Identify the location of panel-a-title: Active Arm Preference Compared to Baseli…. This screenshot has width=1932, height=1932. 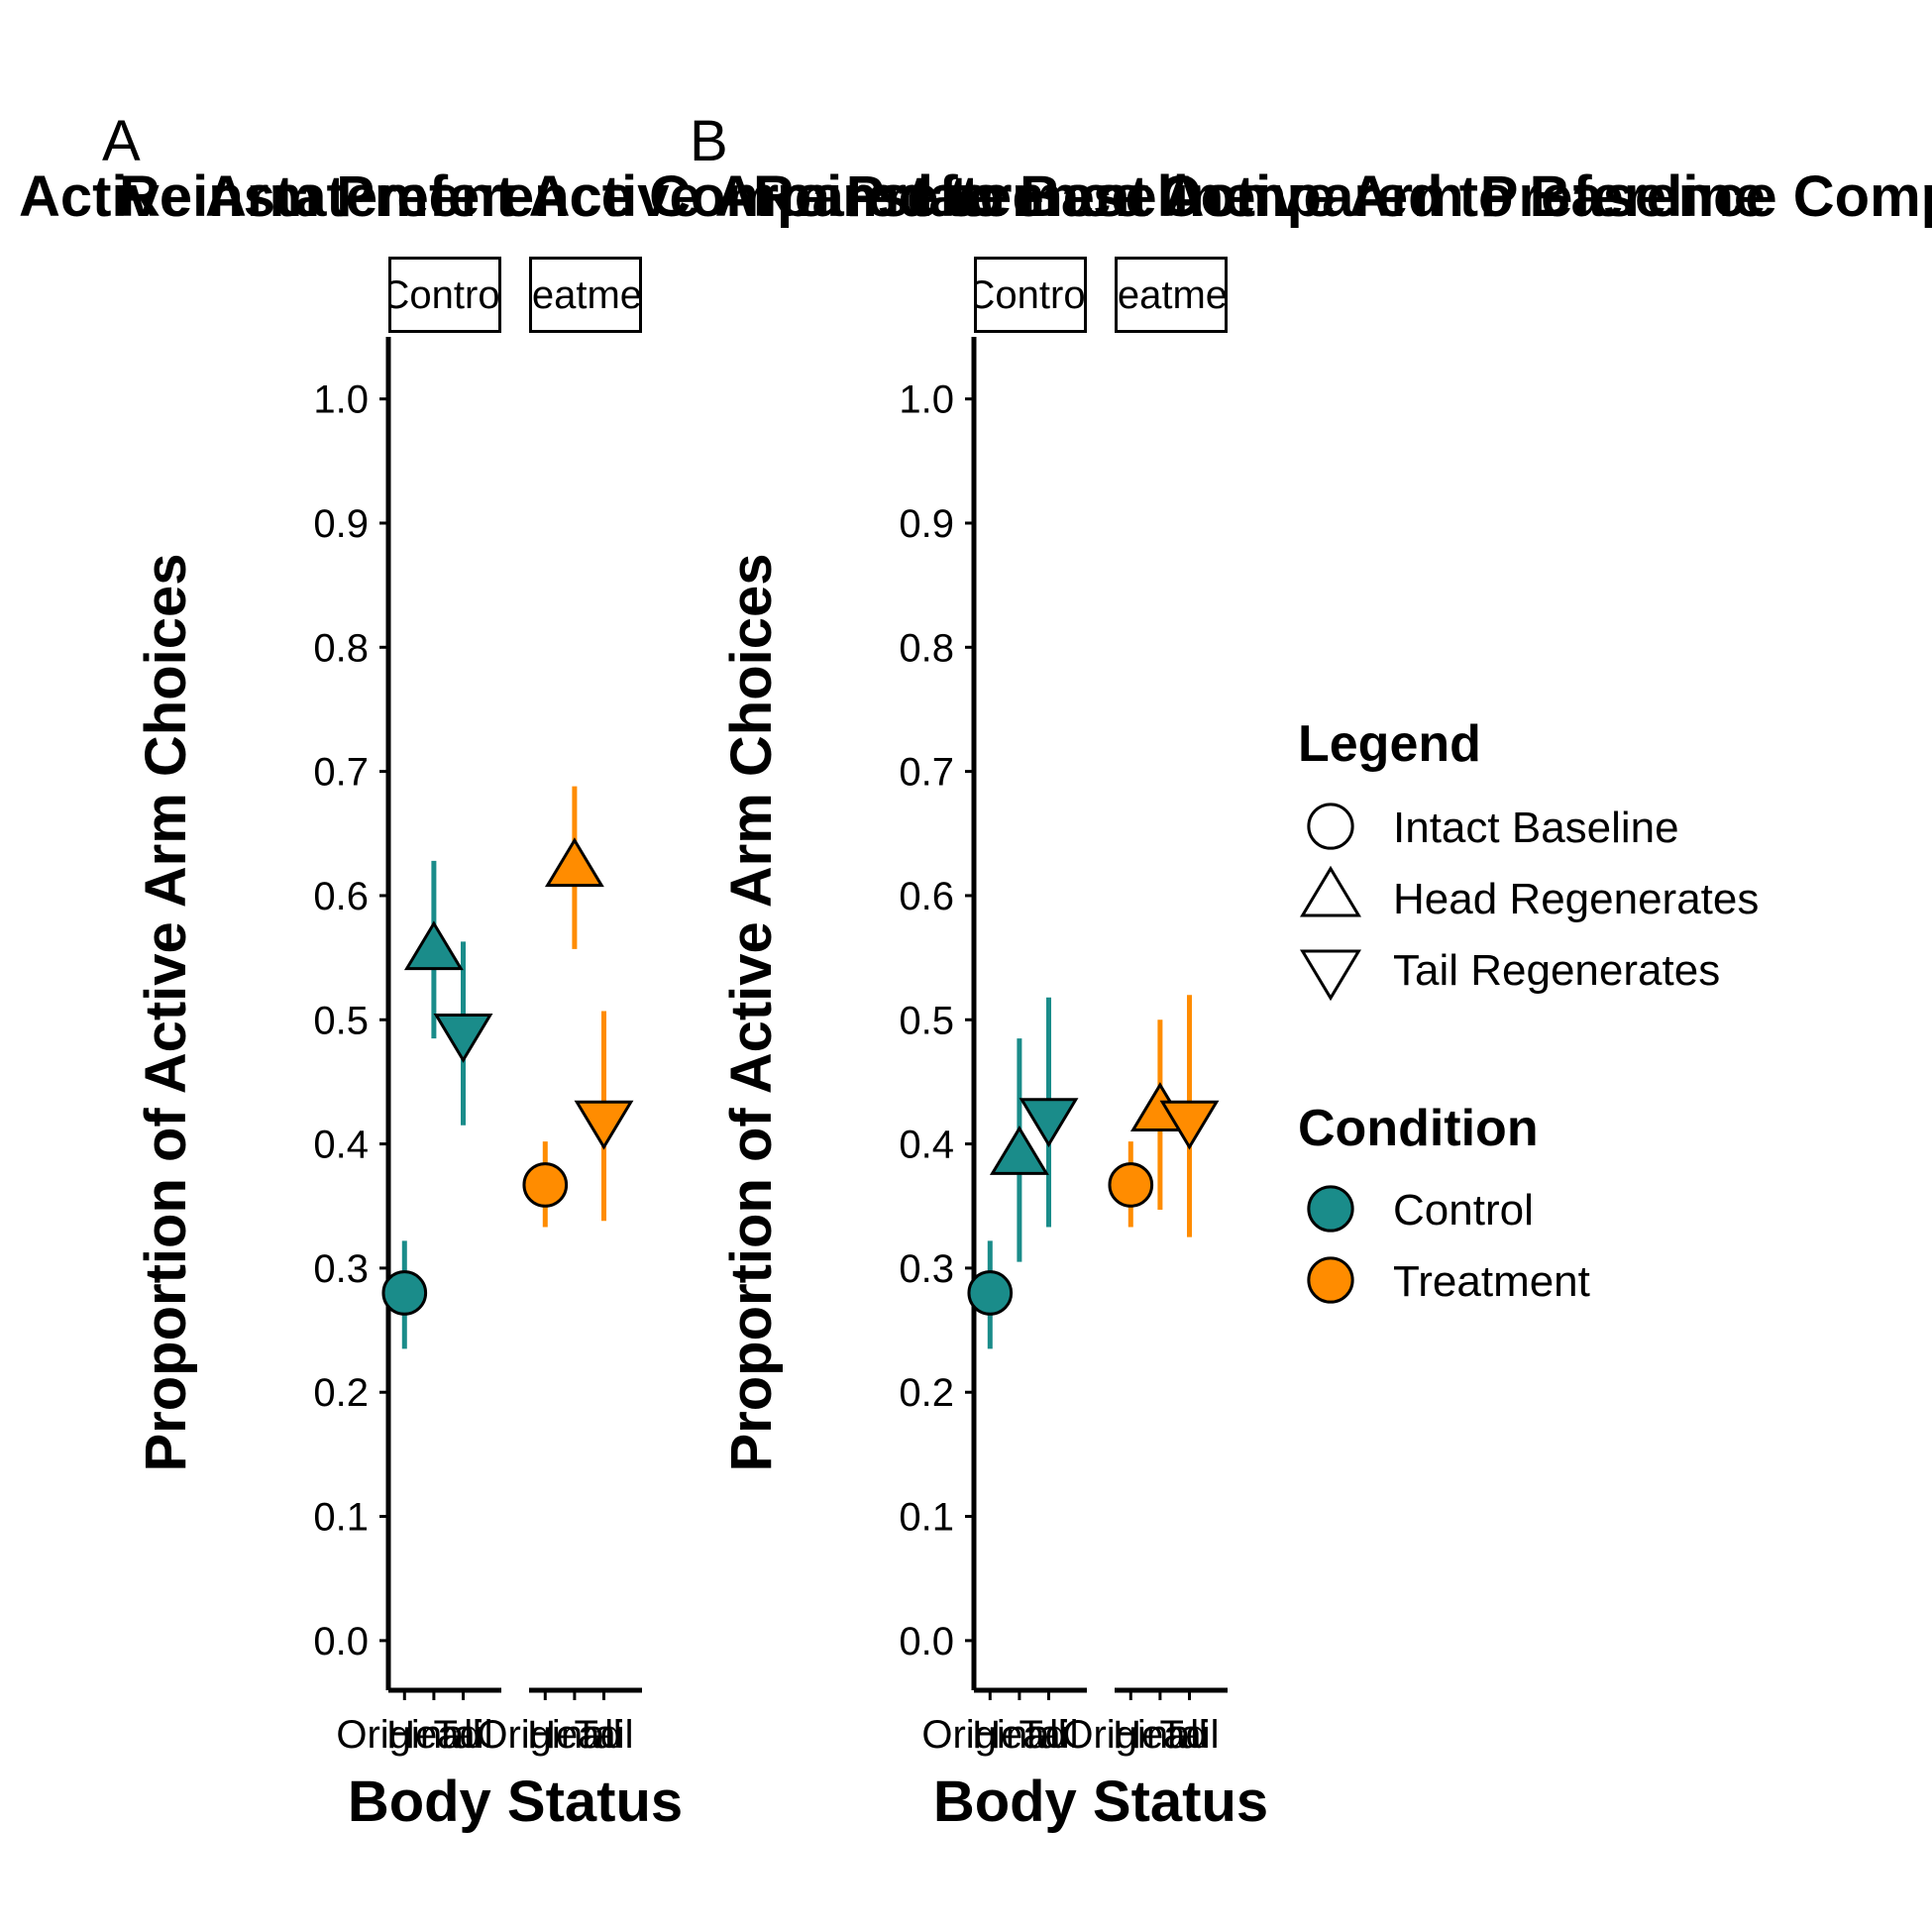
(637, 196).